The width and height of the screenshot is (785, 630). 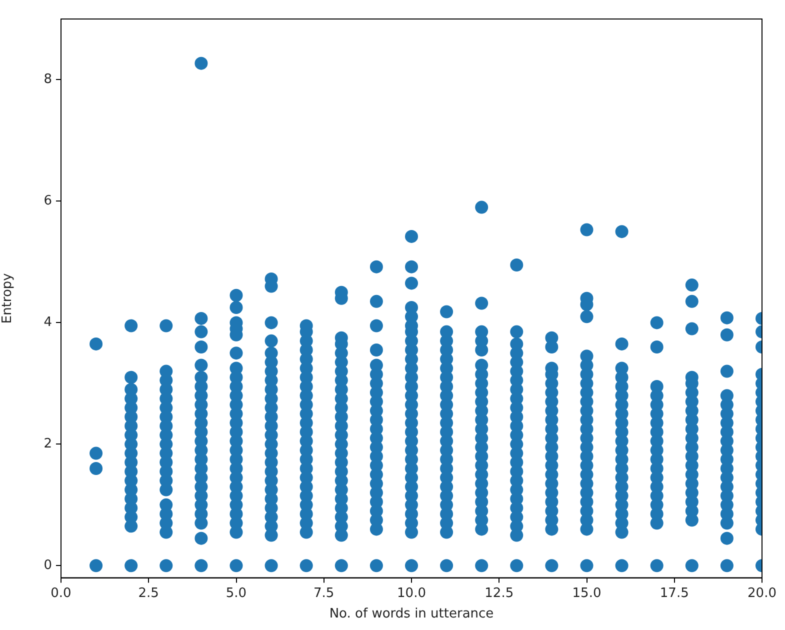 I want to click on x-tick-label: 15.0, so click(x=587, y=593).